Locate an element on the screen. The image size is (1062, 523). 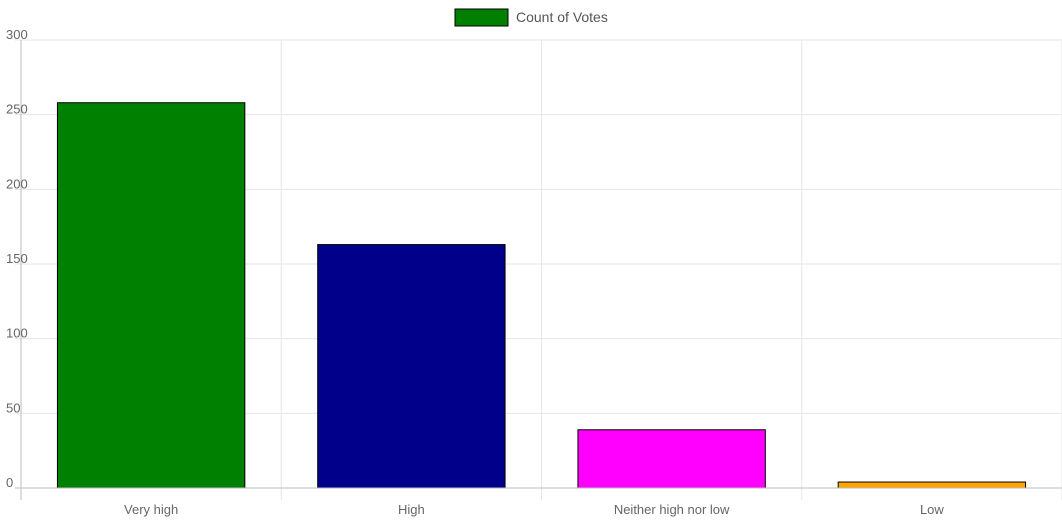
y-tick-label: 150 is located at coordinates (17, 258).